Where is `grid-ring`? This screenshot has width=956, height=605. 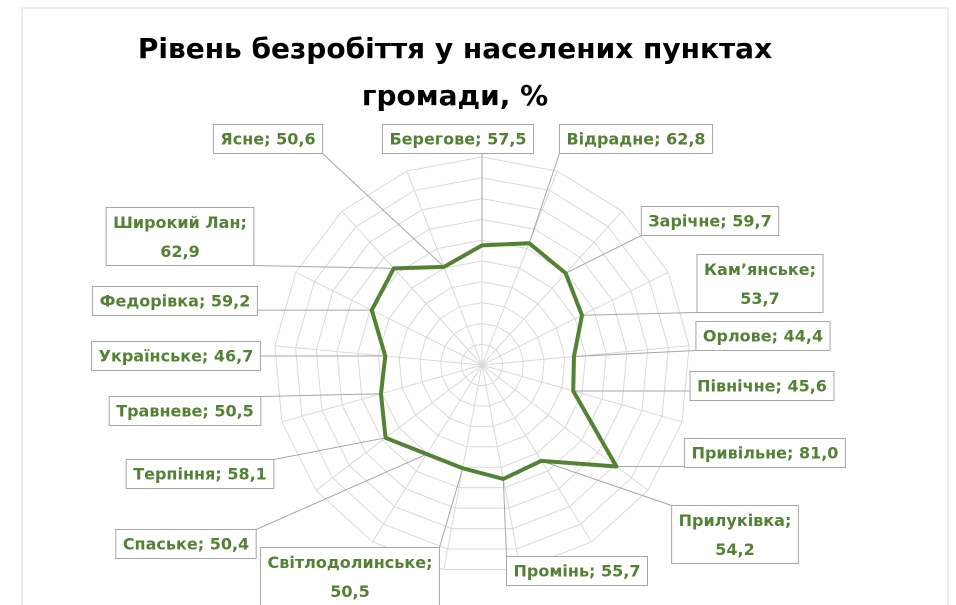 grid-ring is located at coordinates (482, 364).